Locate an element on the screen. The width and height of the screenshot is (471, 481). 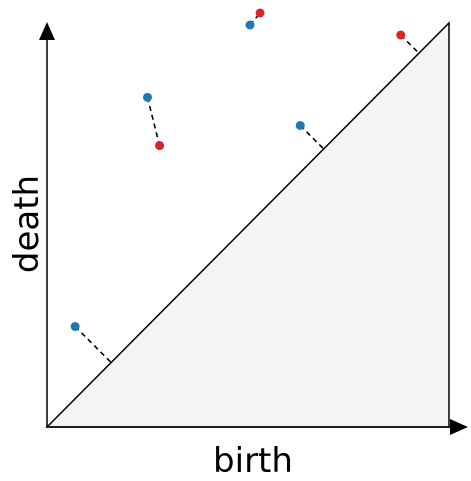
blue-point-p1 is located at coordinates (75, 326).